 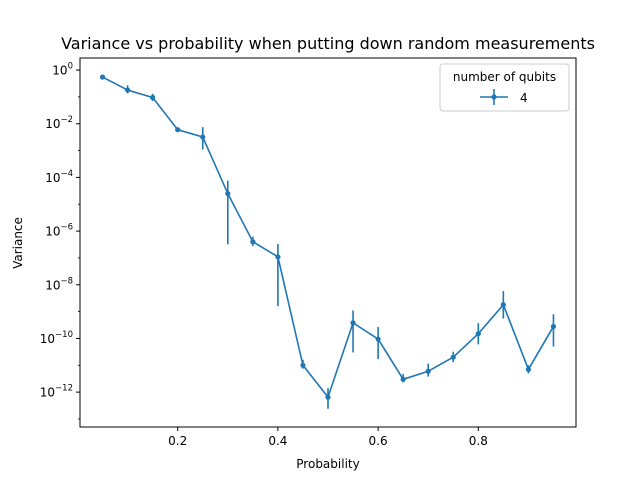 I want to click on x-tick-label-2: 0.6, so click(x=378, y=441).